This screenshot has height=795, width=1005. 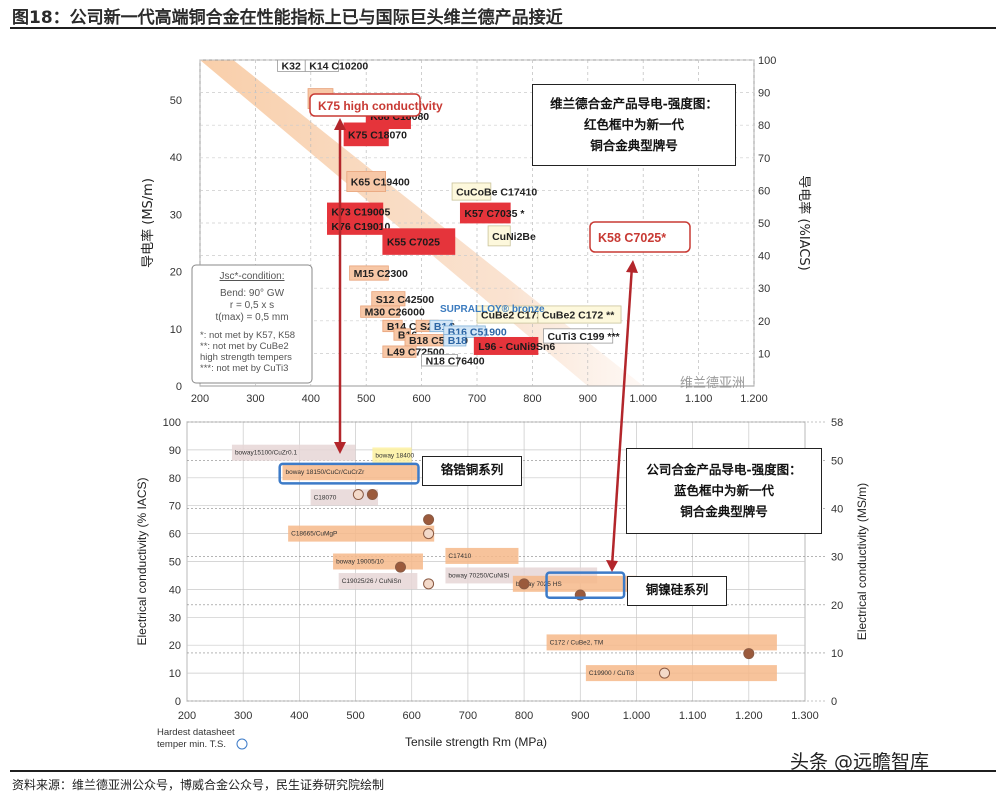 I want to click on bottom-x-tick: 800, so click(x=524, y=716).